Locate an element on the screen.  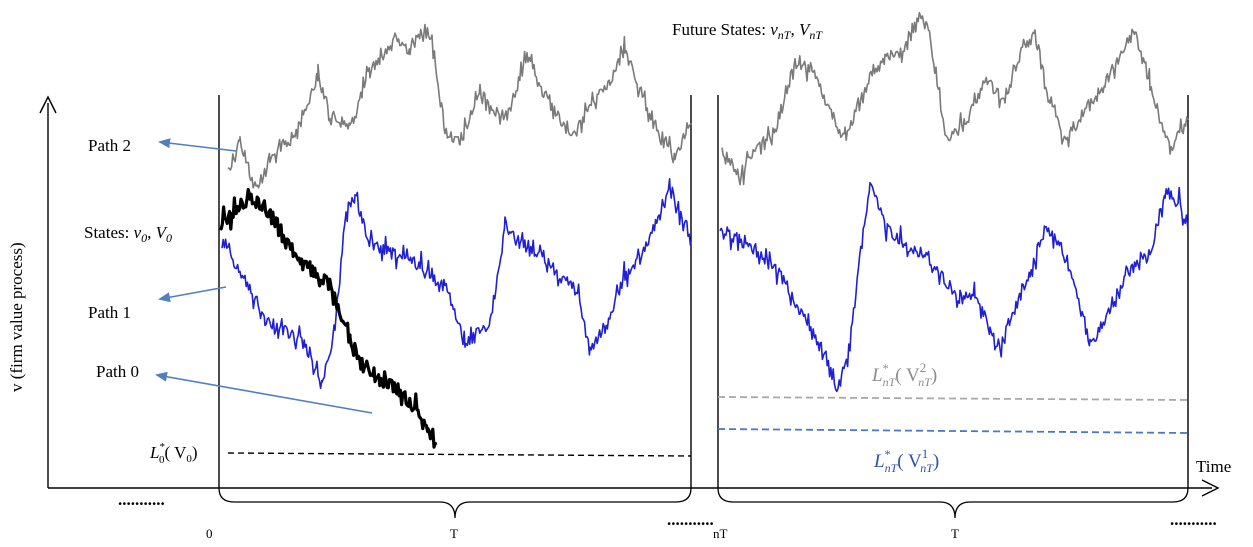
path2-label: Path 2 is located at coordinates (109, 145).